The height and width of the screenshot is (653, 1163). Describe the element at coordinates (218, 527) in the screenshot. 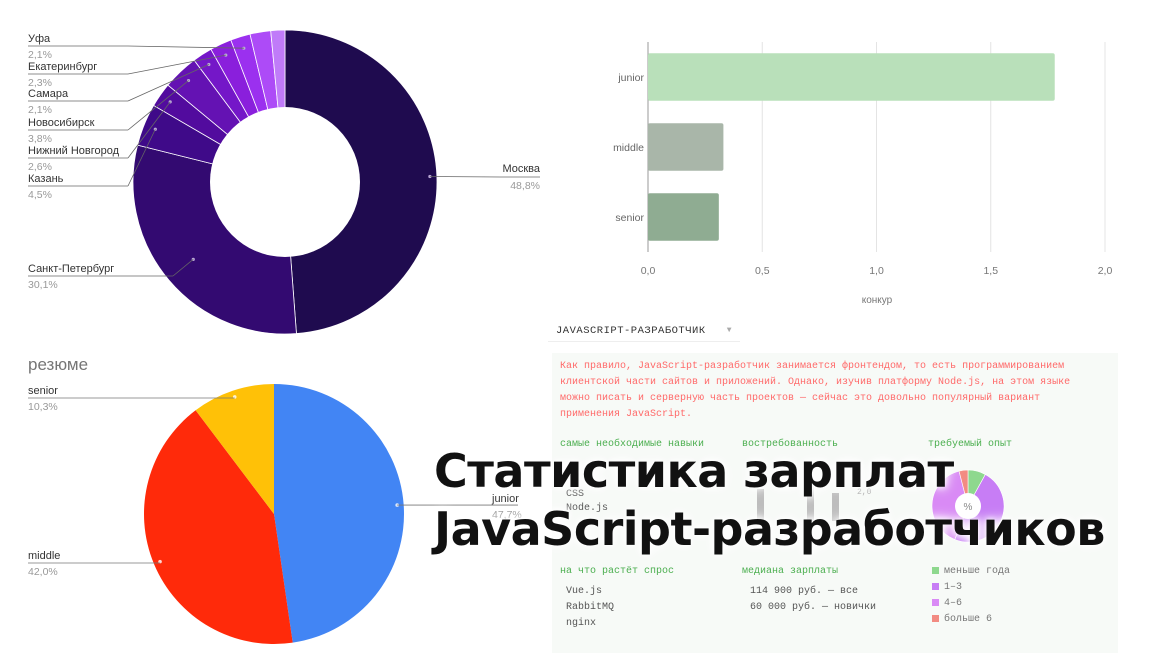

I see `pie-slice-middle` at that location.